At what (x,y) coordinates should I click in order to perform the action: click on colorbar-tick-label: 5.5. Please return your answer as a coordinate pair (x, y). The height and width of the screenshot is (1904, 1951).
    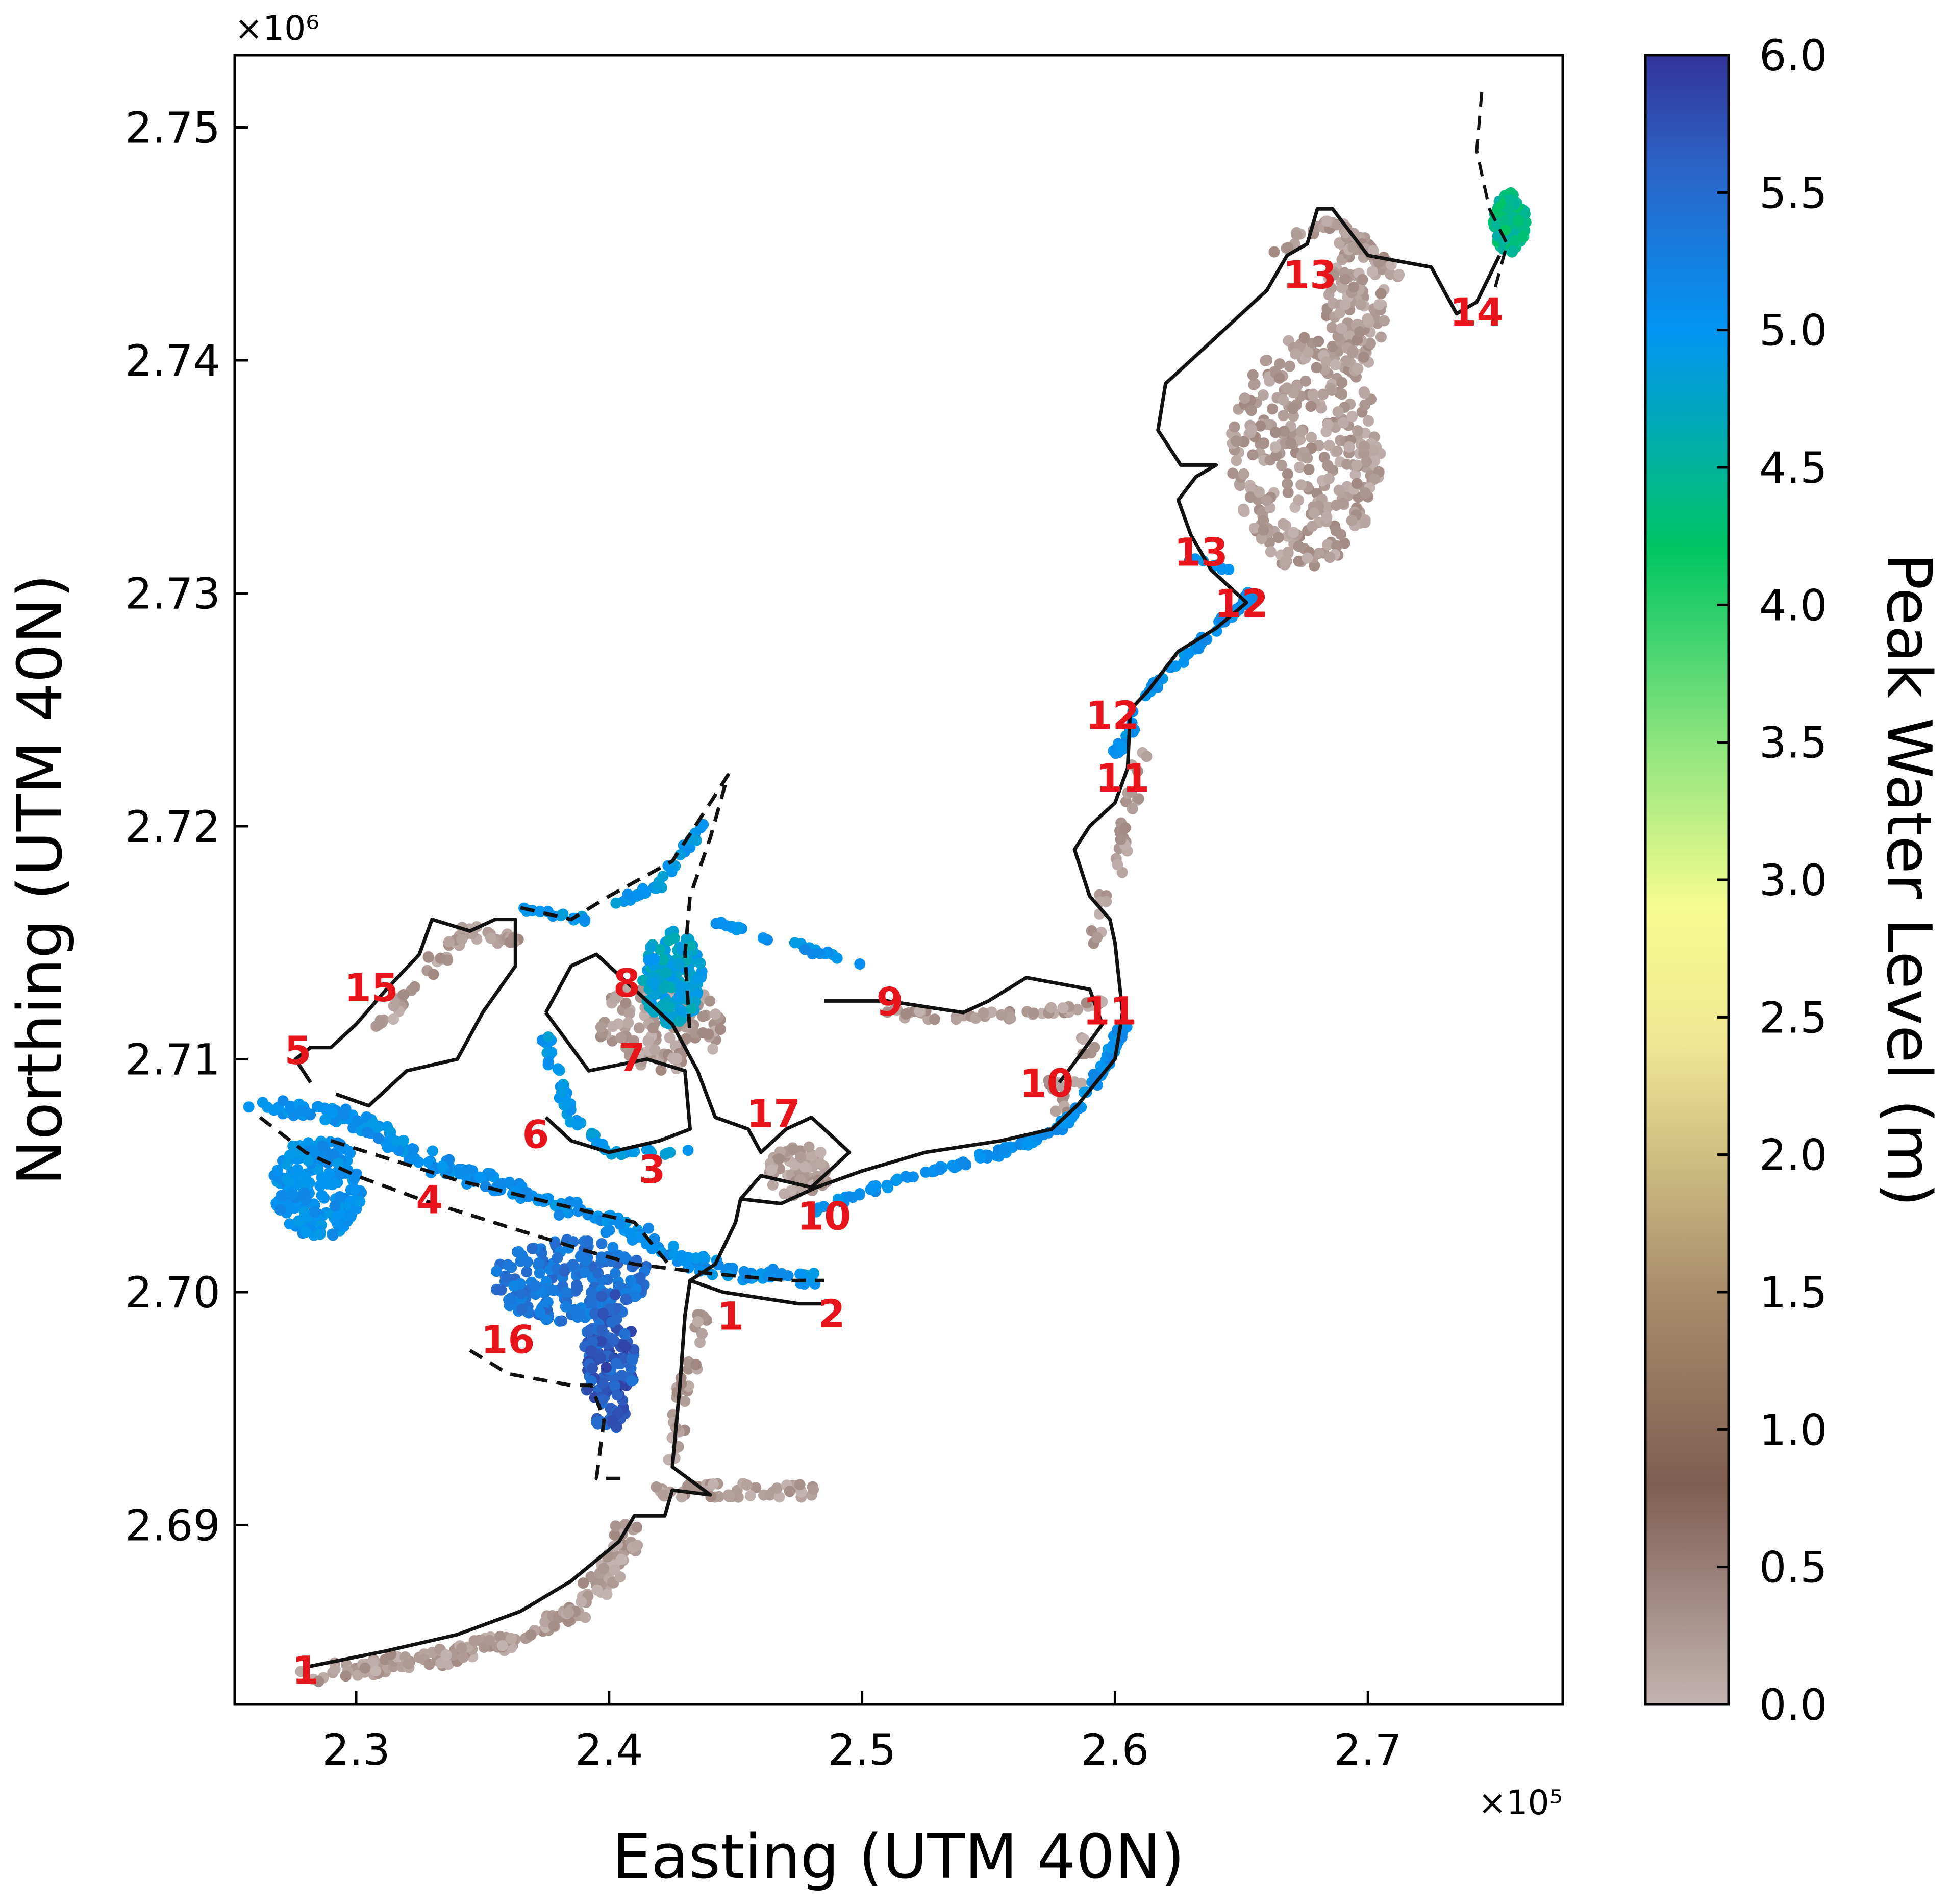
    Looking at the image, I should click on (1794, 193).